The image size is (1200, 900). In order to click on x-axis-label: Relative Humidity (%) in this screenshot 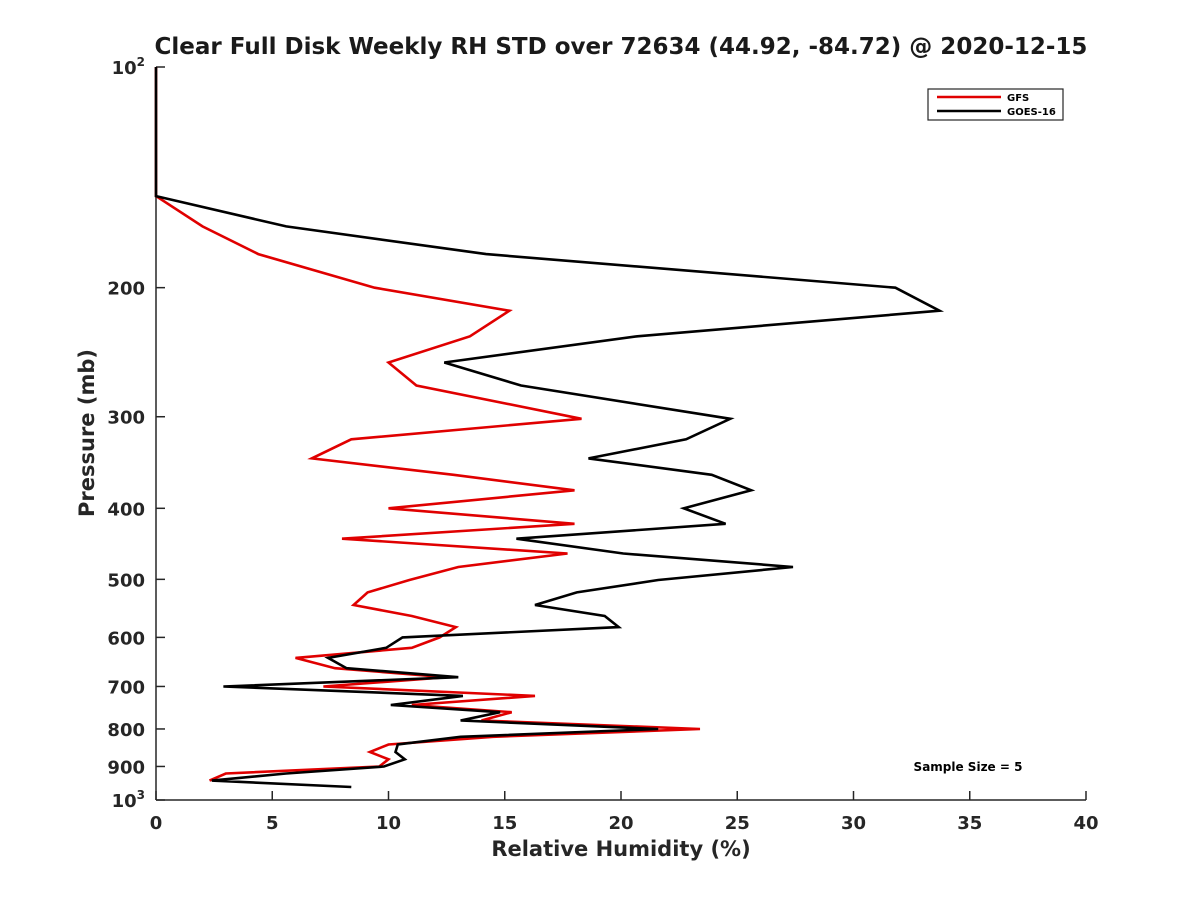, I will do `click(620, 849)`.